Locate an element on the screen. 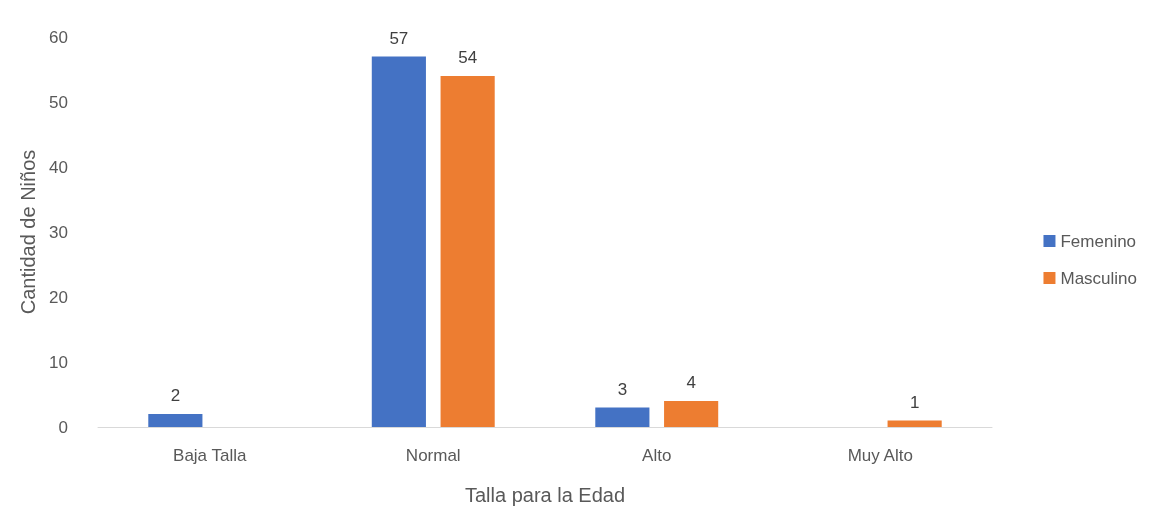 The height and width of the screenshot is (519, 1165). x-tick-label: Normal is located at coordinates (433, 455).